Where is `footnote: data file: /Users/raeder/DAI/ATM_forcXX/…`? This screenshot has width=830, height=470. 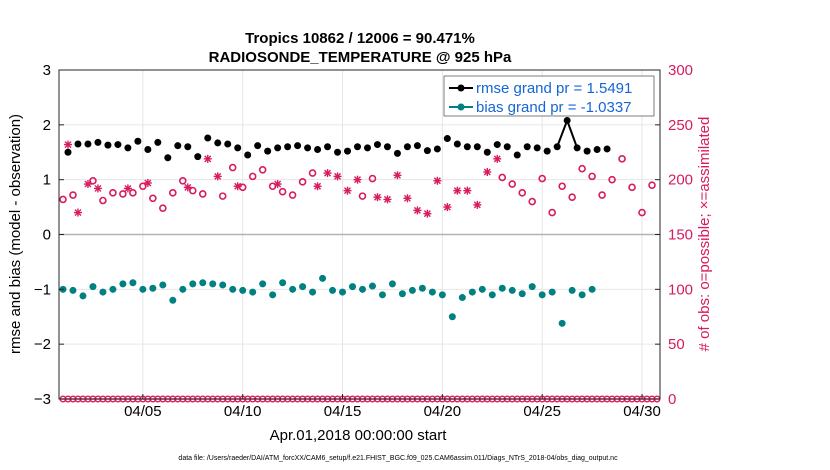 footnote: data file: /Users/raeder/DAI/ATM_forcXX/… is located at coordinates (398, 458).